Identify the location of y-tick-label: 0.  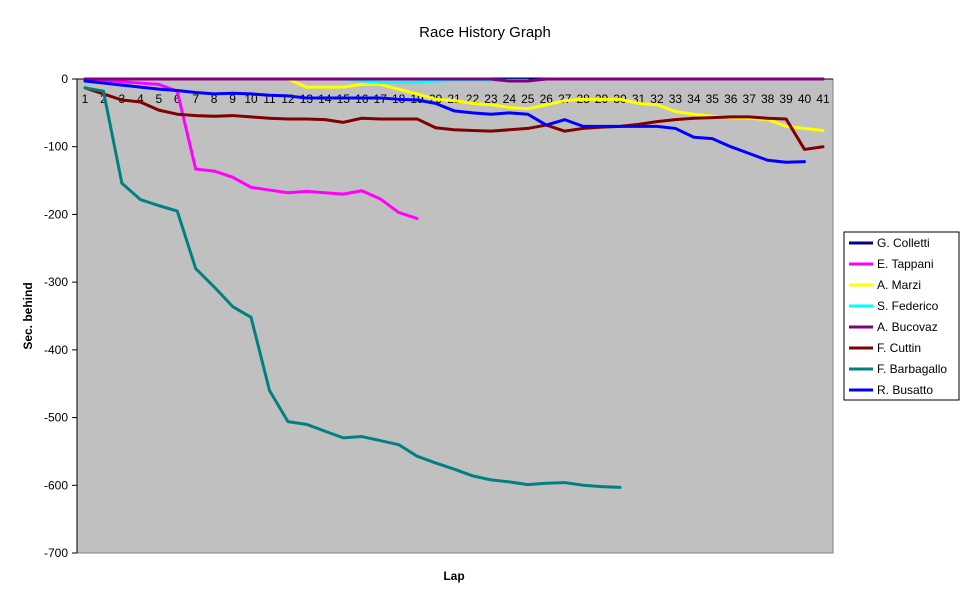
(64, 79).